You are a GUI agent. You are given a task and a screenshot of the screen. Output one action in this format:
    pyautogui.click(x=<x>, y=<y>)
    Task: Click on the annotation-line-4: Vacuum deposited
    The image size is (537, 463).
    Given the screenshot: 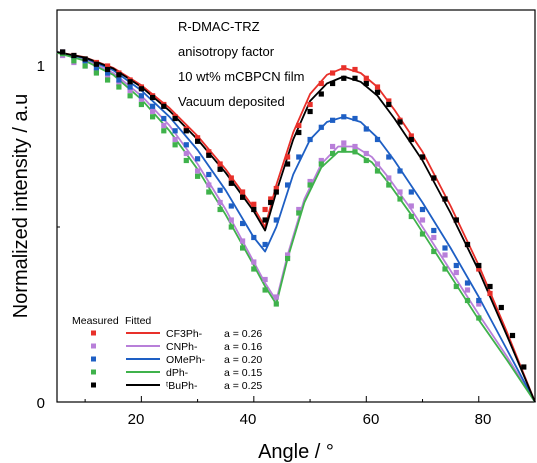 What is the action you would take?
    pyautogui.click(x=231, y=101)
    